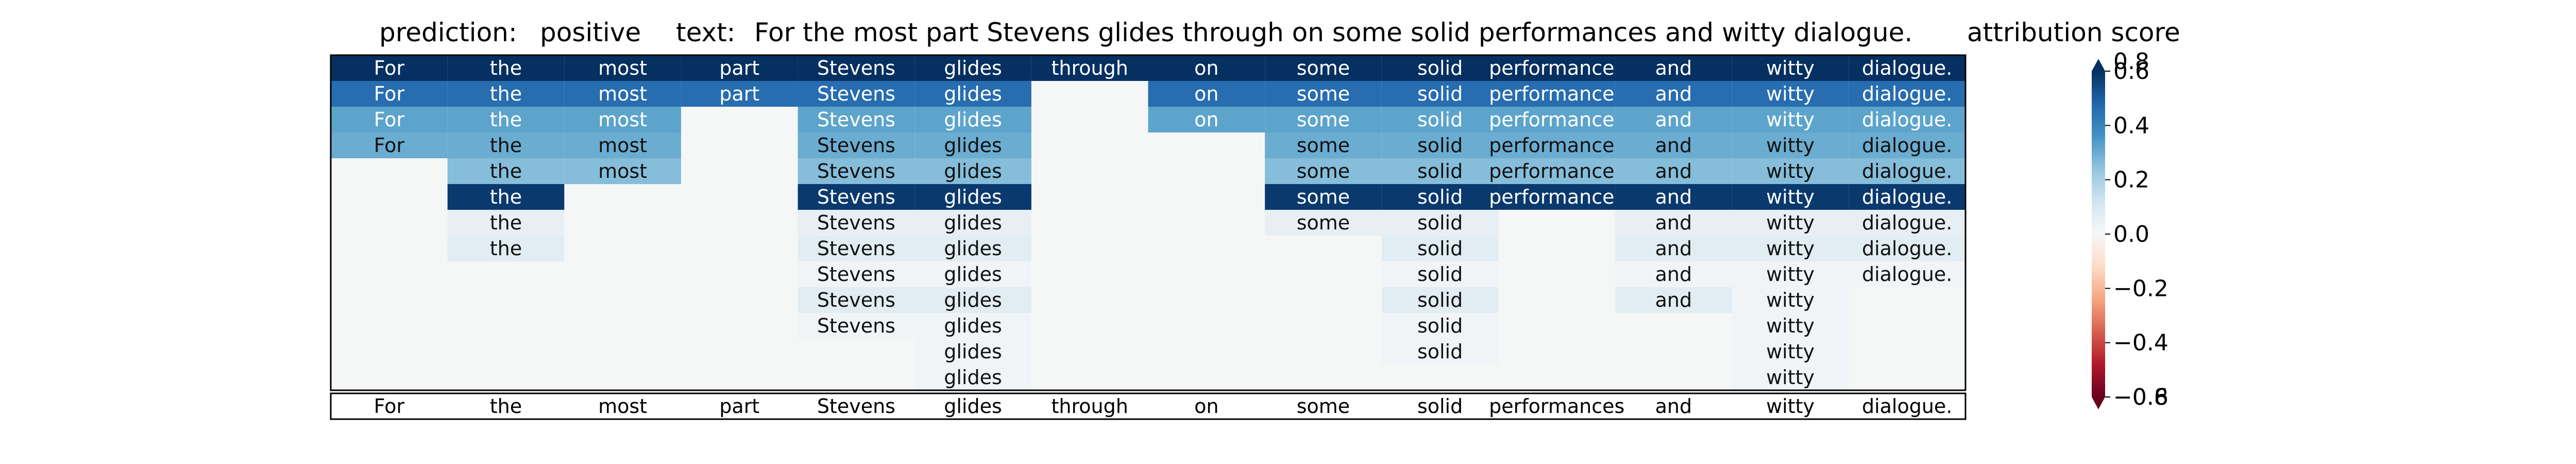 The image size is (2576, 464). I want to click on cell-token-label: some, so click(1323, 197).